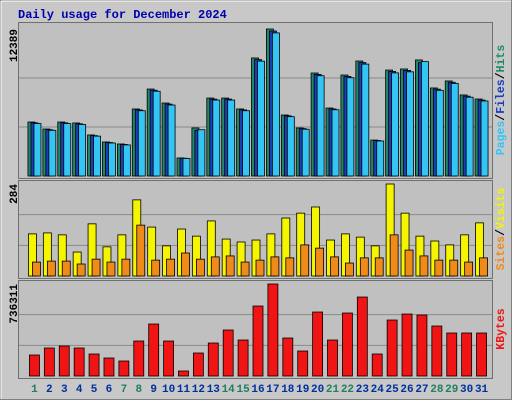 The height and width of the screenshot is (400, 512). What do you see at coordinates (302, 390) in the screenshot?
I see `x-tick-label: 19` at bounding box center [302, 390].